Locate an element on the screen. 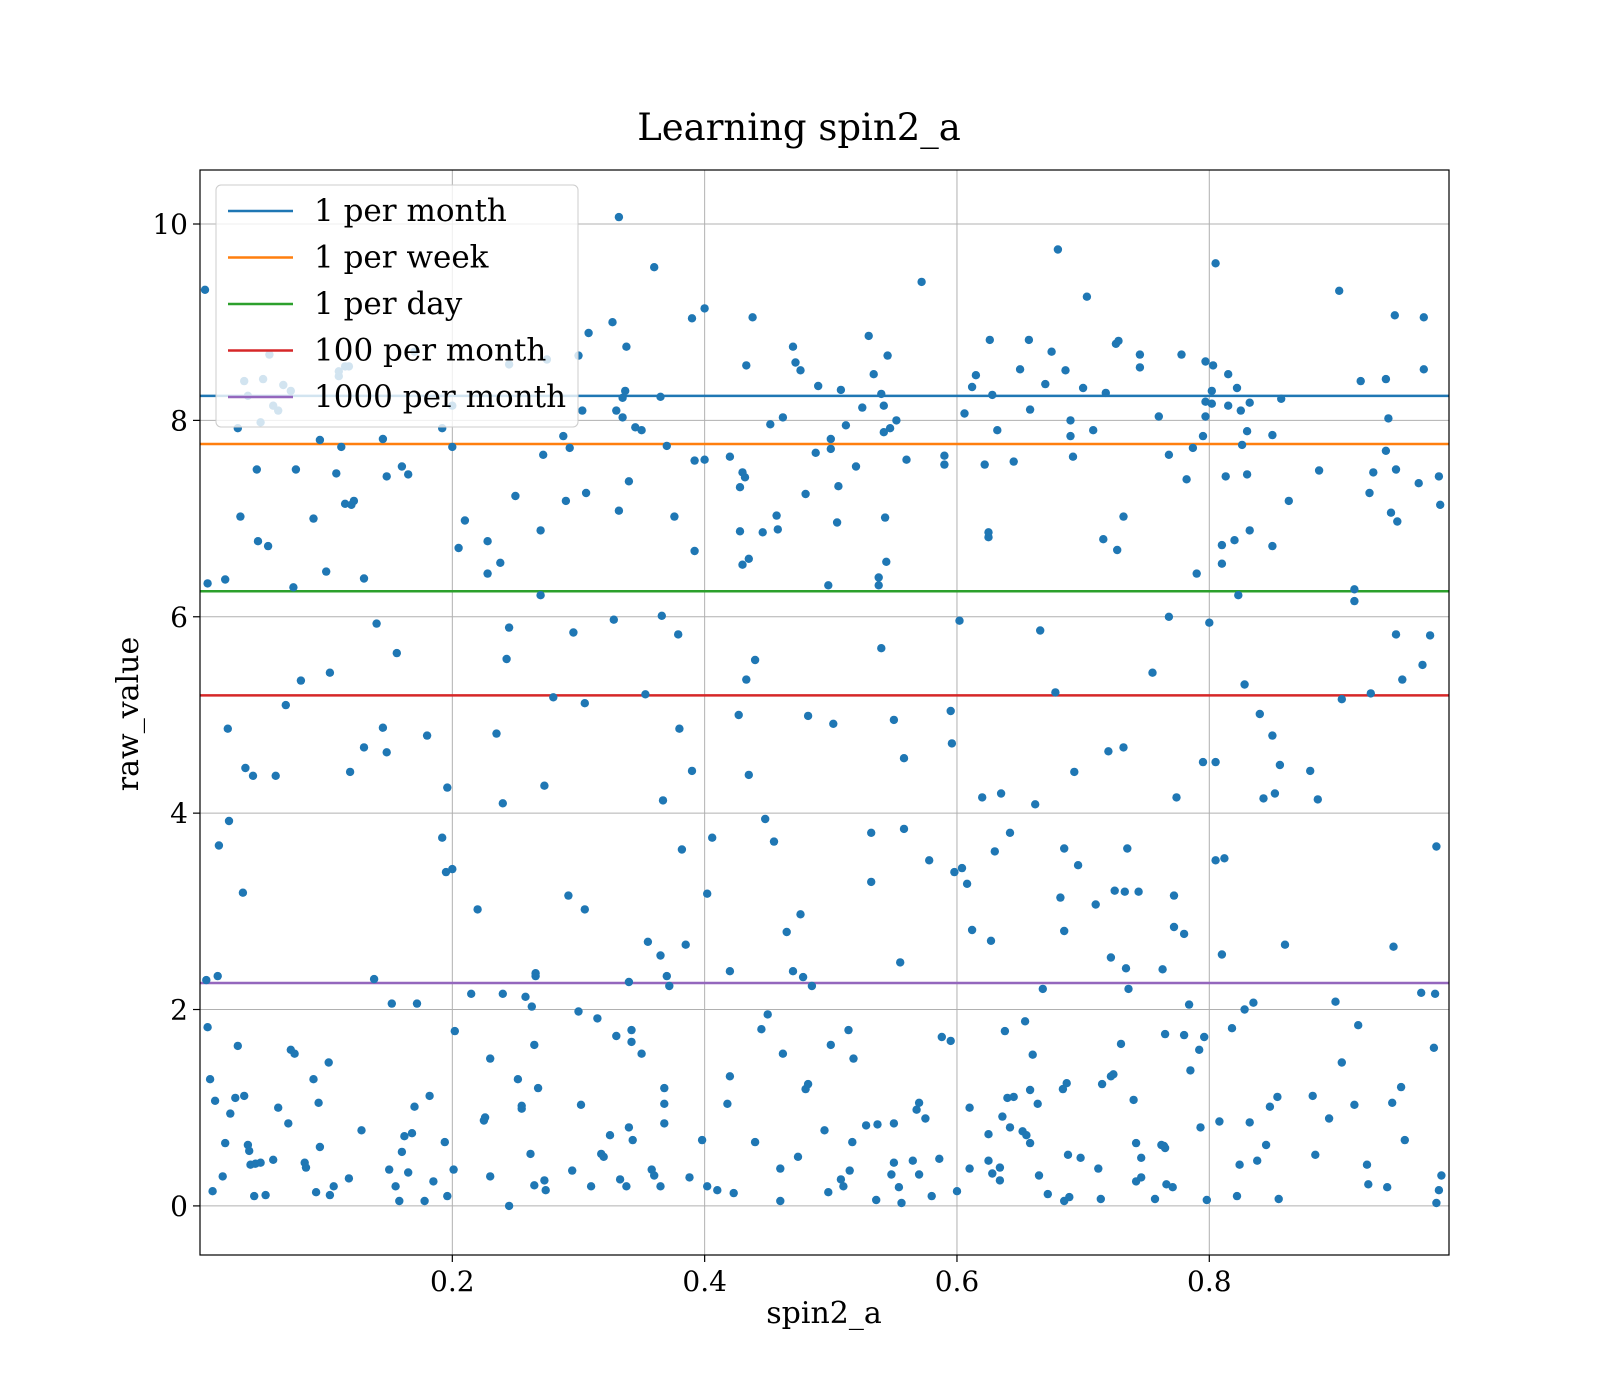 The image size is (1600, 1400). x-tick-label: 0.4 is located at coordinates (704, 1281).